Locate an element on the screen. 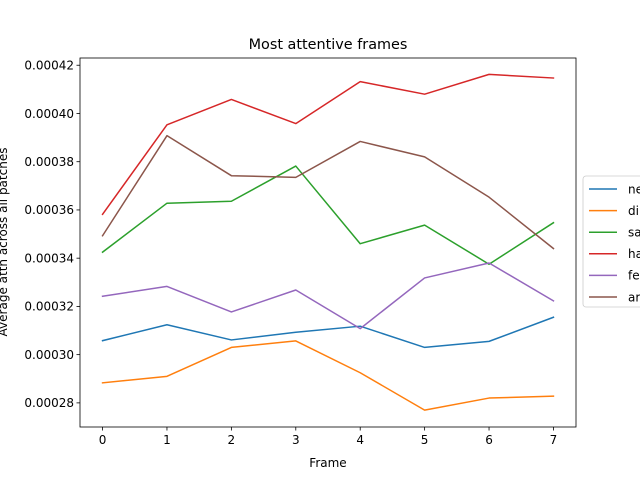  x-tick-label: 6 is located at coordinates (489, 440).